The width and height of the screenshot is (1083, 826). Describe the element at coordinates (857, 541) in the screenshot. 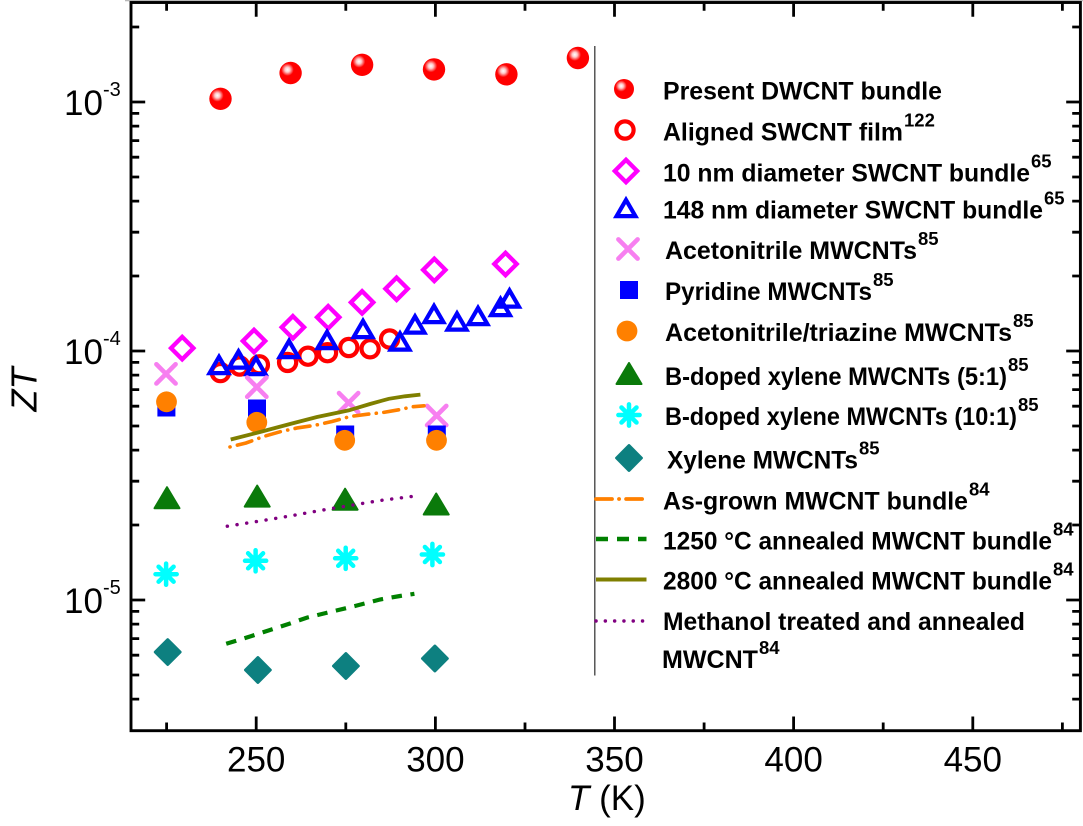

I see `svg-text: 1250 °C annealed MWCNT bundle` at that location.